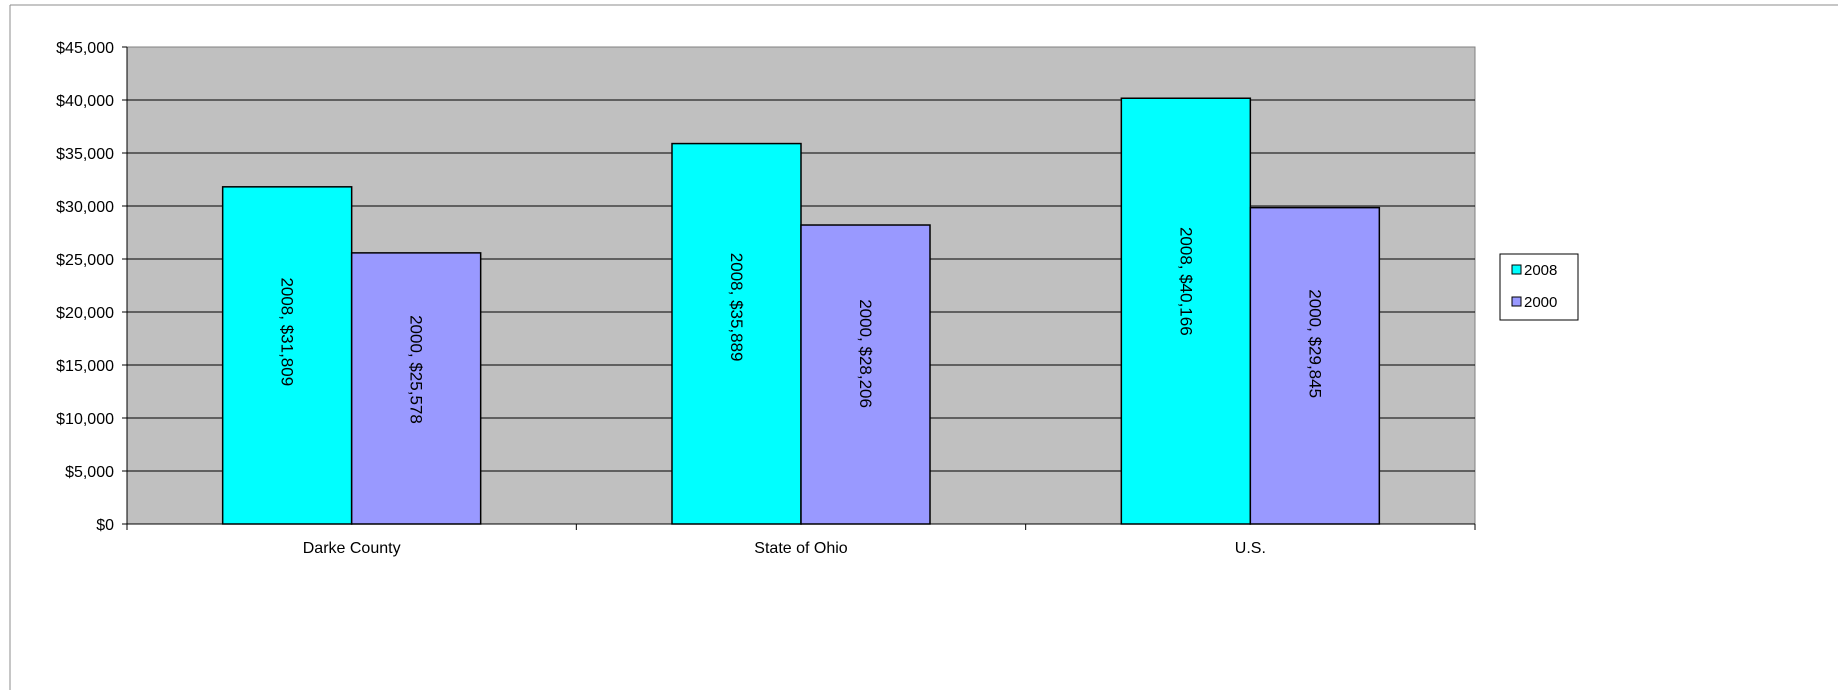 The height and width of the screenshot is (690, 1838). I want to click on data-label: 2008, $35,889, so click(736, 307).